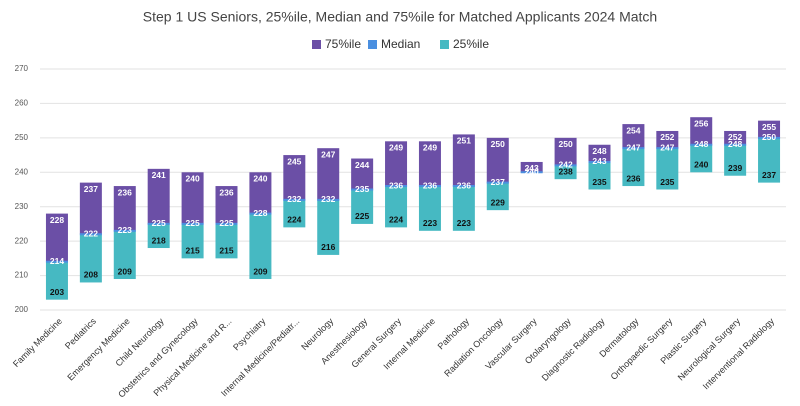 This screenshot has width=800, height=406. I want to click on value-label: 216, so click(328, 247).